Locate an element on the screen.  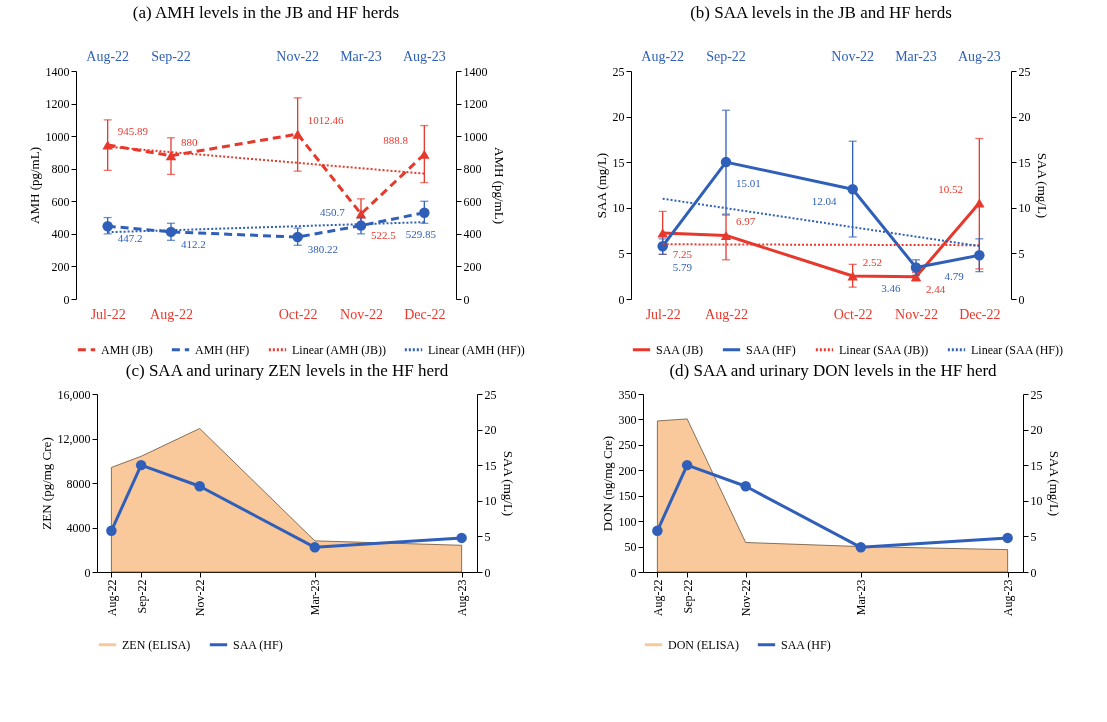
chart-title: (a) AMH levels in the JB and HF herds is located at coordinates (266, 12).